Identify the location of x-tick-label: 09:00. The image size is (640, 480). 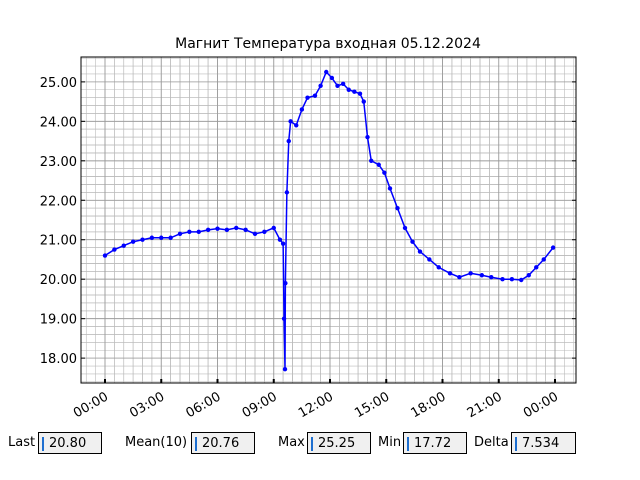
(260, 405).